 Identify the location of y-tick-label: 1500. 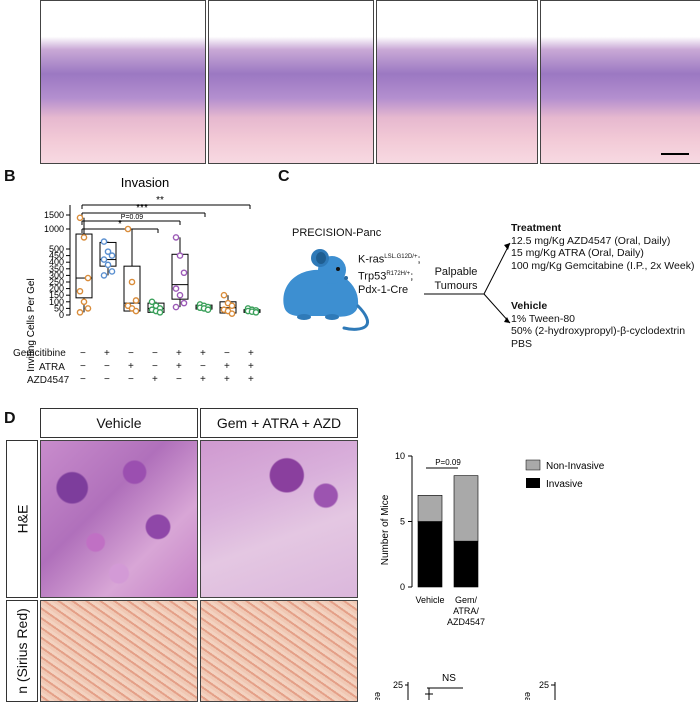
(54, 215).